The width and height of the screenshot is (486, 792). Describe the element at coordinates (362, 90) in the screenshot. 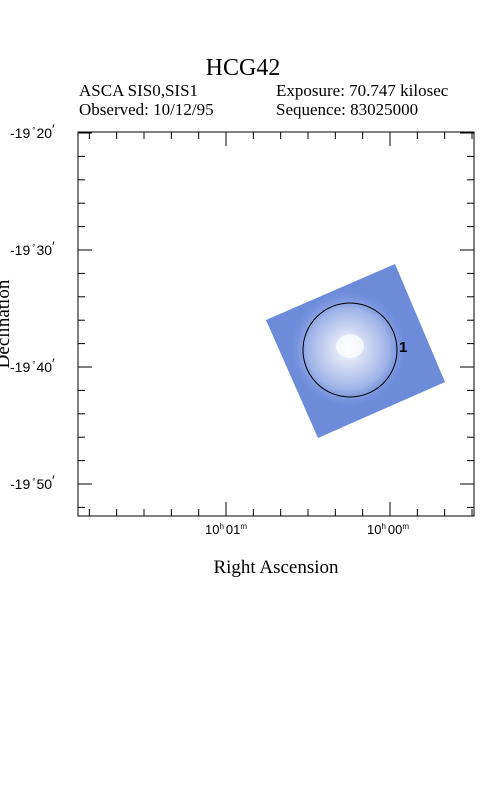

I see `exposure-label: Exposure: 70.747 kilosec` at that location.